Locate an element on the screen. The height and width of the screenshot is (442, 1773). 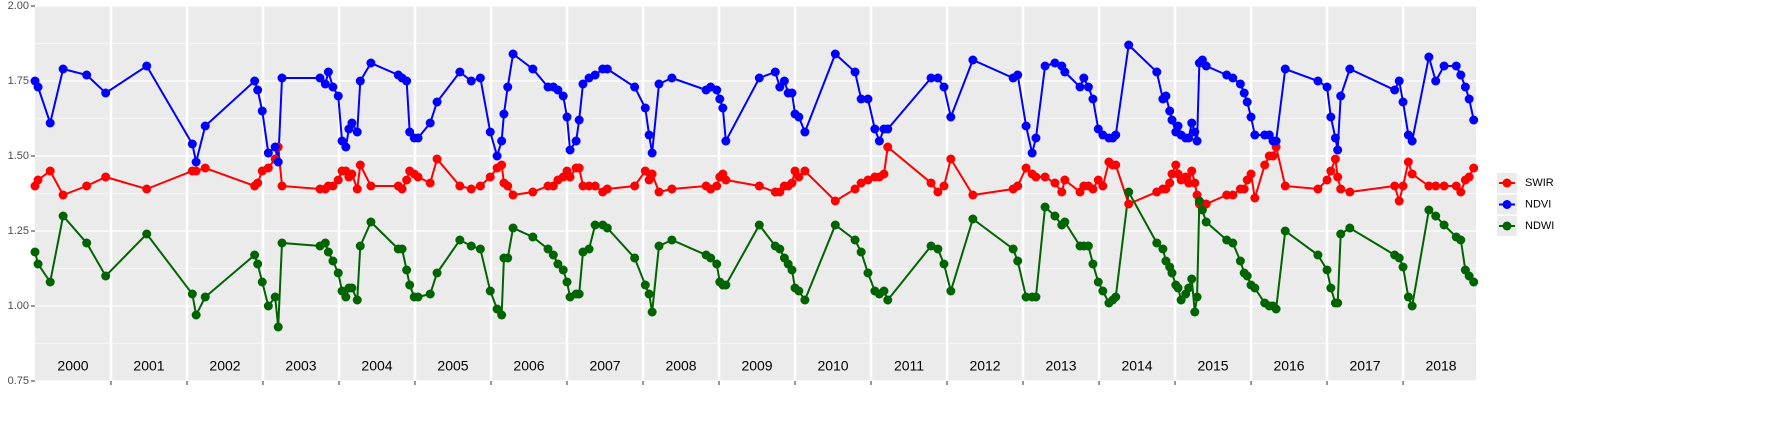
year-label: 2001 is located at coordinates (148, 366).